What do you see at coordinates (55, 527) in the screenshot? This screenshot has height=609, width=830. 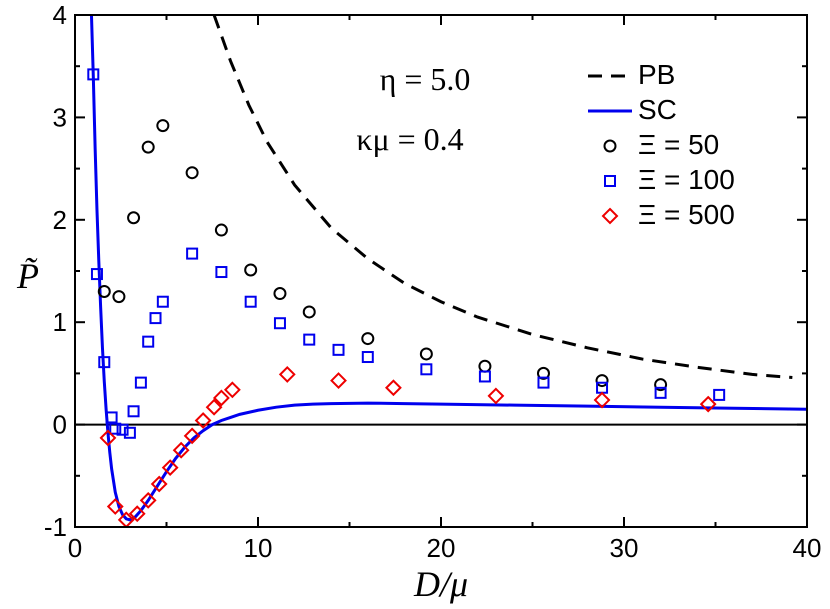 I see `y-tick-label: -1` at bounding box center [55, 527].